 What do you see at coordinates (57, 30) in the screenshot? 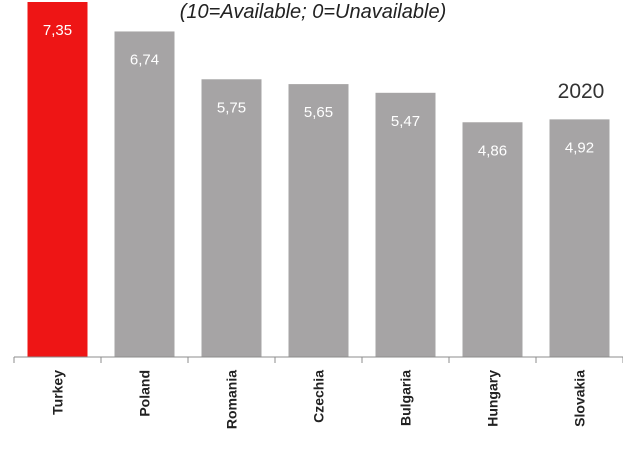
I see `value-label-turkey: 7,35` at bounding box center [57, 30].